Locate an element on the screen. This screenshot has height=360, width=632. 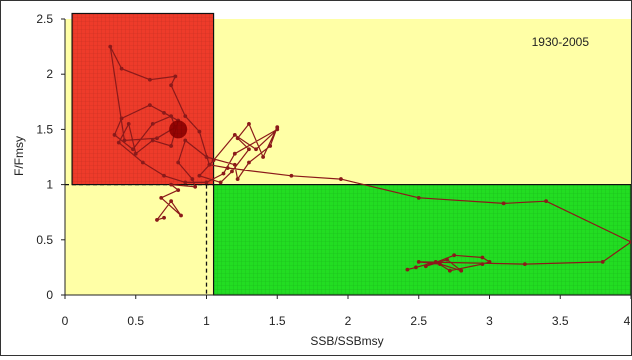
y-axis-label: F/Fmsy is located at coordinates (19, 156).